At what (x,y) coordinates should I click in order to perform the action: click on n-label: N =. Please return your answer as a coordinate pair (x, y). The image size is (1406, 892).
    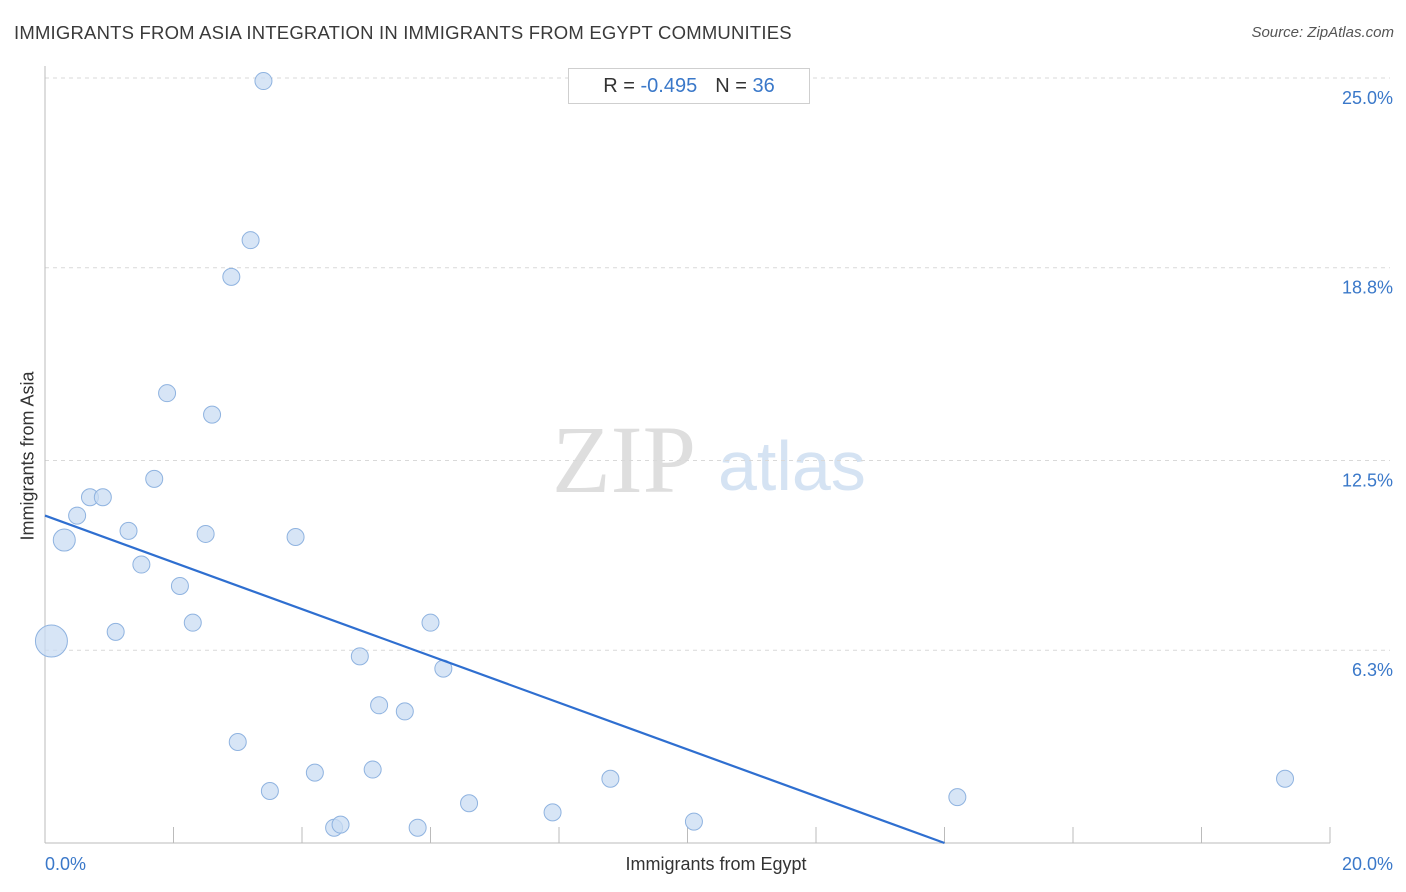
    Looking at the image, I should click on (731, 85).